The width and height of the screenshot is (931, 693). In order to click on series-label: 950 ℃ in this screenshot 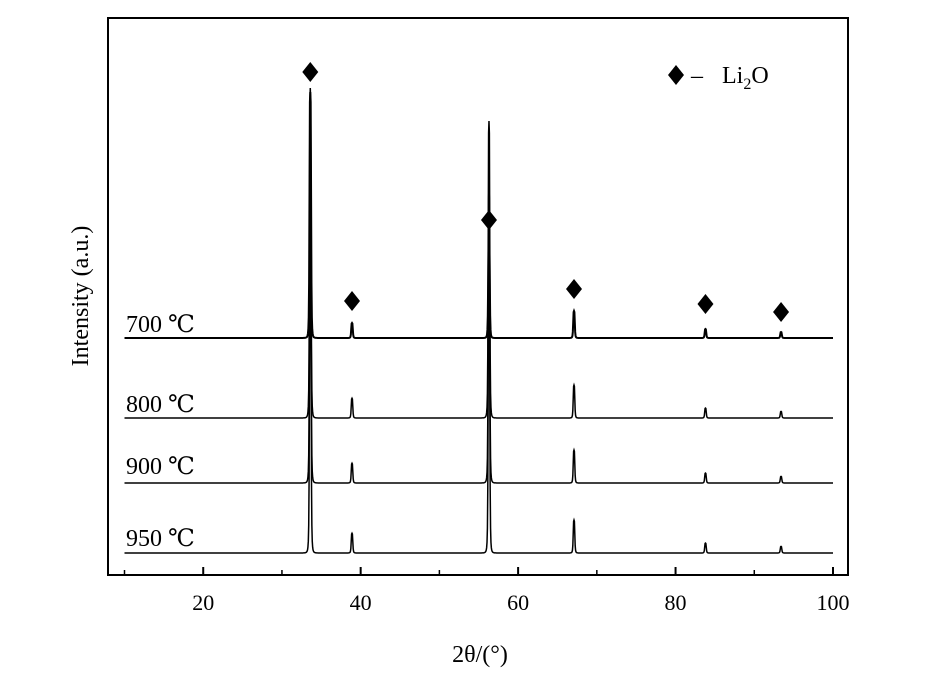, I will do `click(160, 539)`.